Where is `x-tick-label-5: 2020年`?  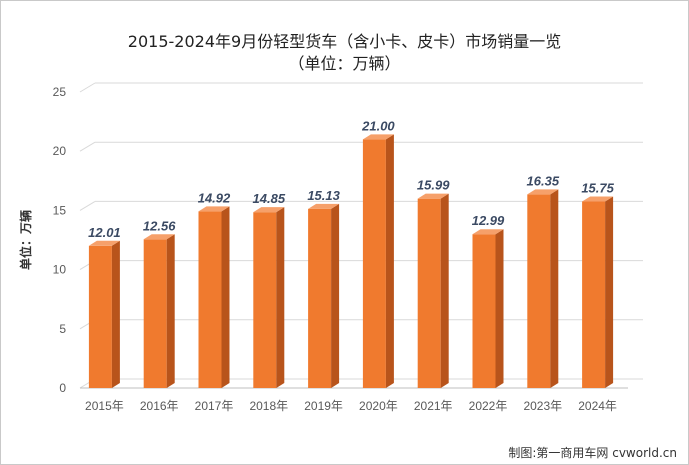 x-tick-label-5: 2020年 is located at coordinates (378, 406).